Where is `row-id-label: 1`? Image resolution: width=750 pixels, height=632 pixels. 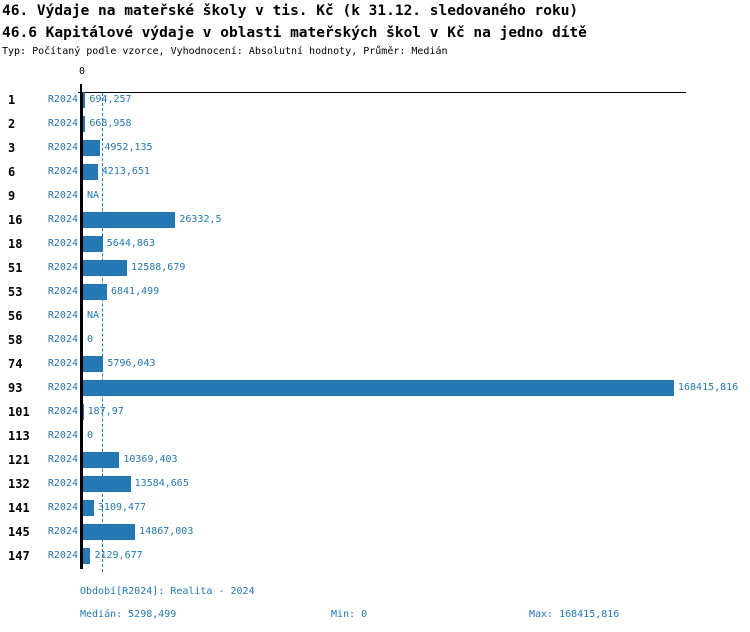
row-id-label: 1 is located at coordinates (12, 100).